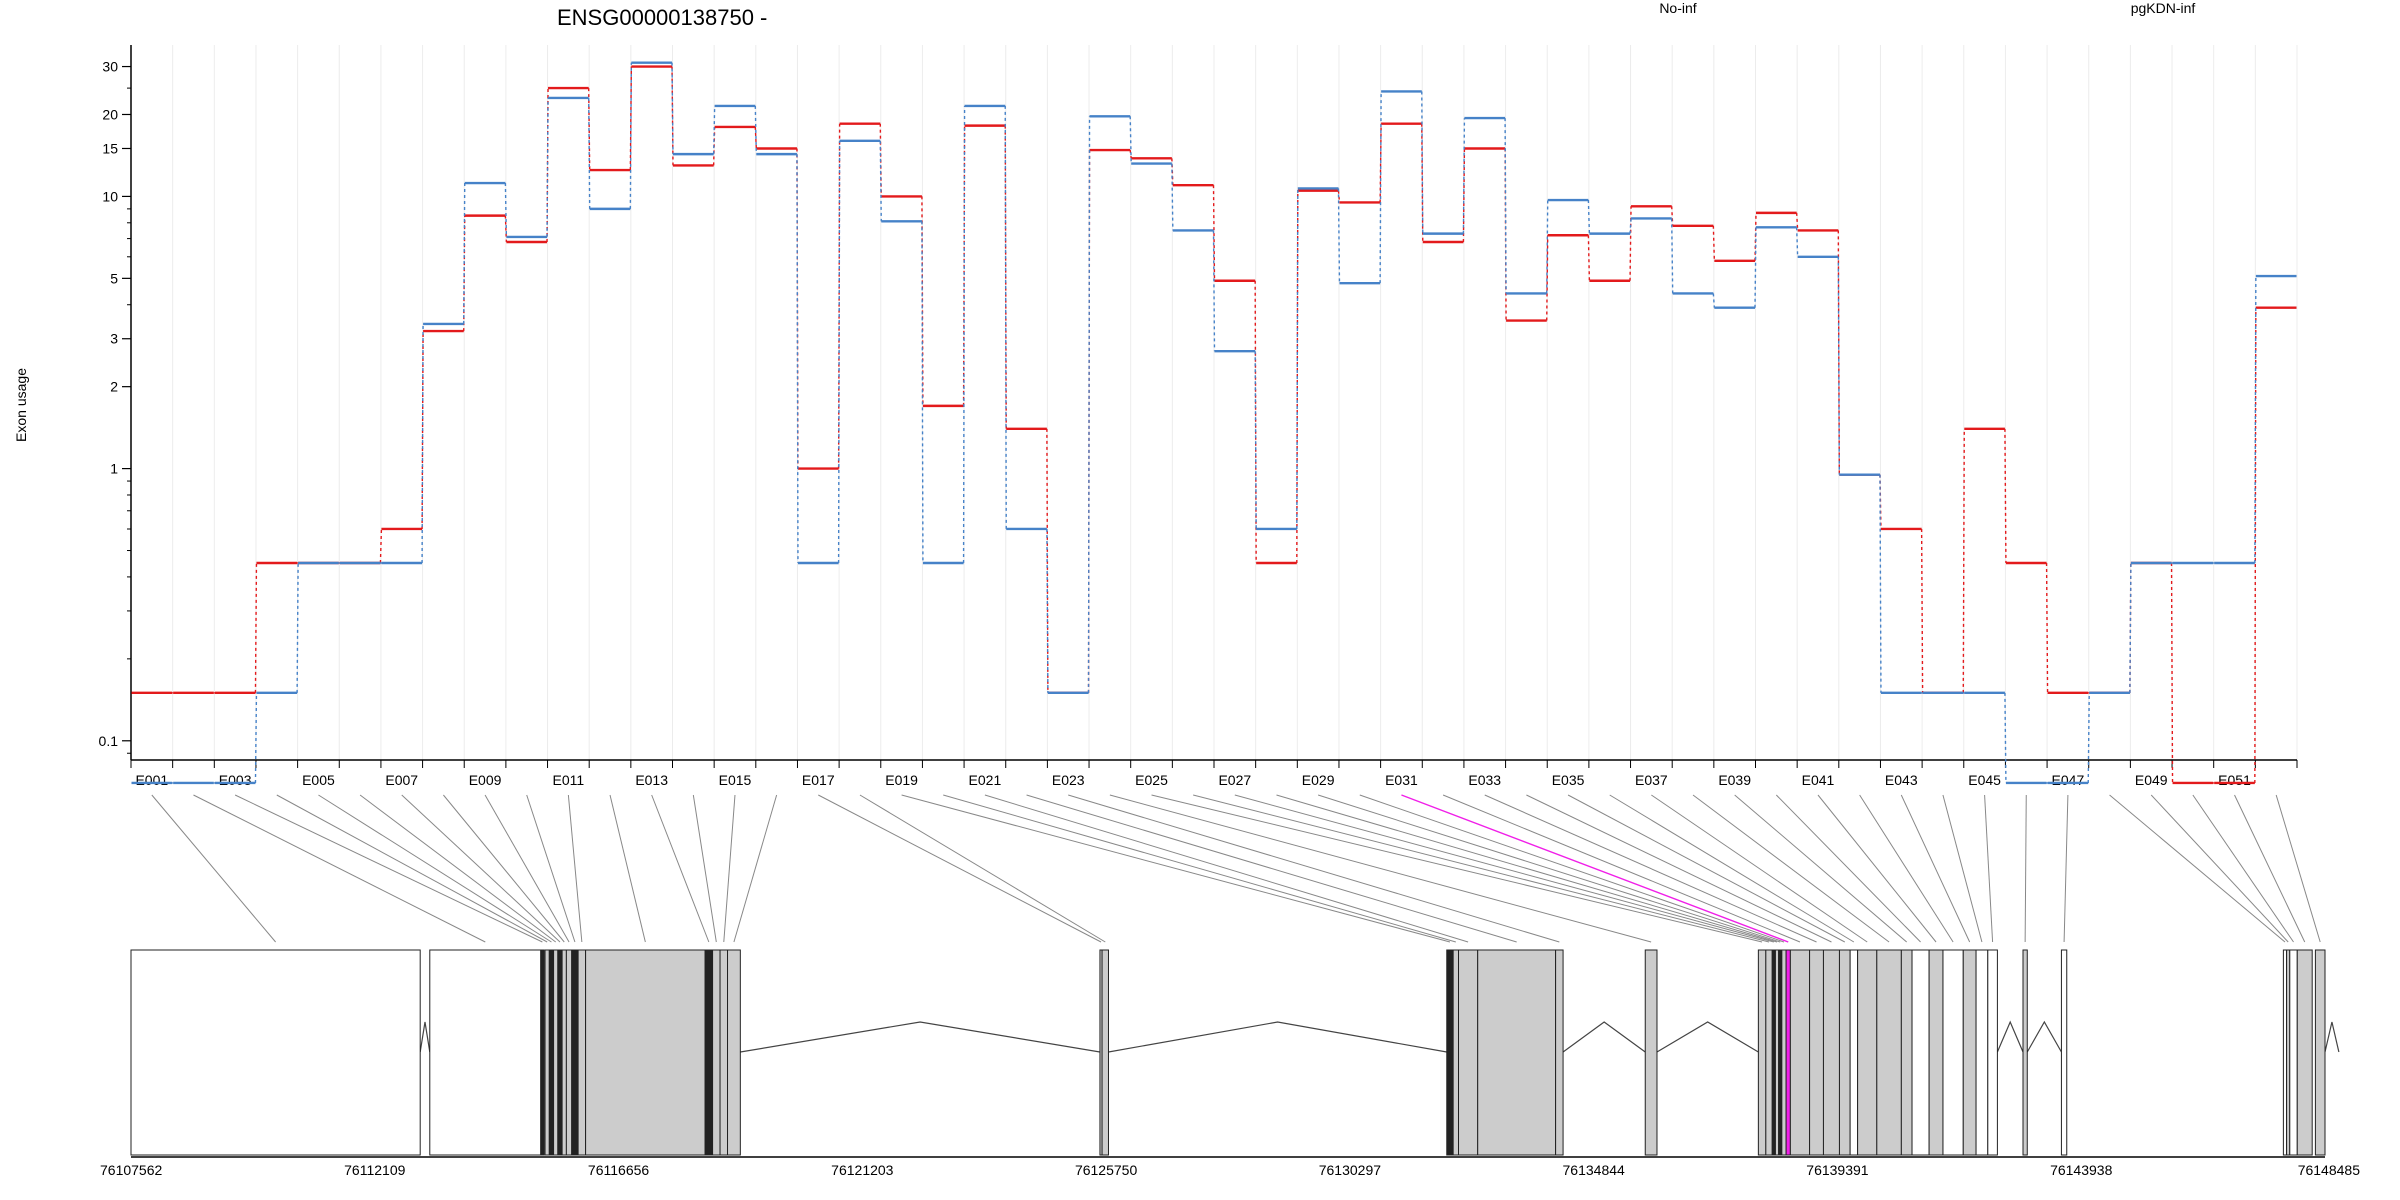 This screenshot has height=1200, width=2400. Describe the element at coordinates (114, 469) in the screenshot. I see `y-tick-label: 1` at that location.